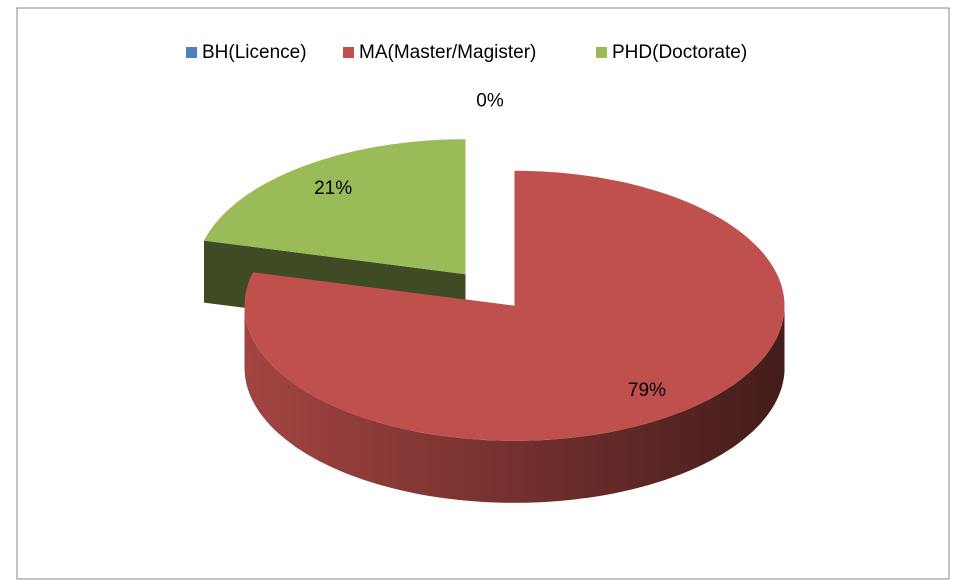 Image resolution: width=957 pixels, height=580 pixels. What do you see at coordinates (254, 52) in the screenshot?
I see `legend-label: BH(Licence)` at bounding box center [254, 52].